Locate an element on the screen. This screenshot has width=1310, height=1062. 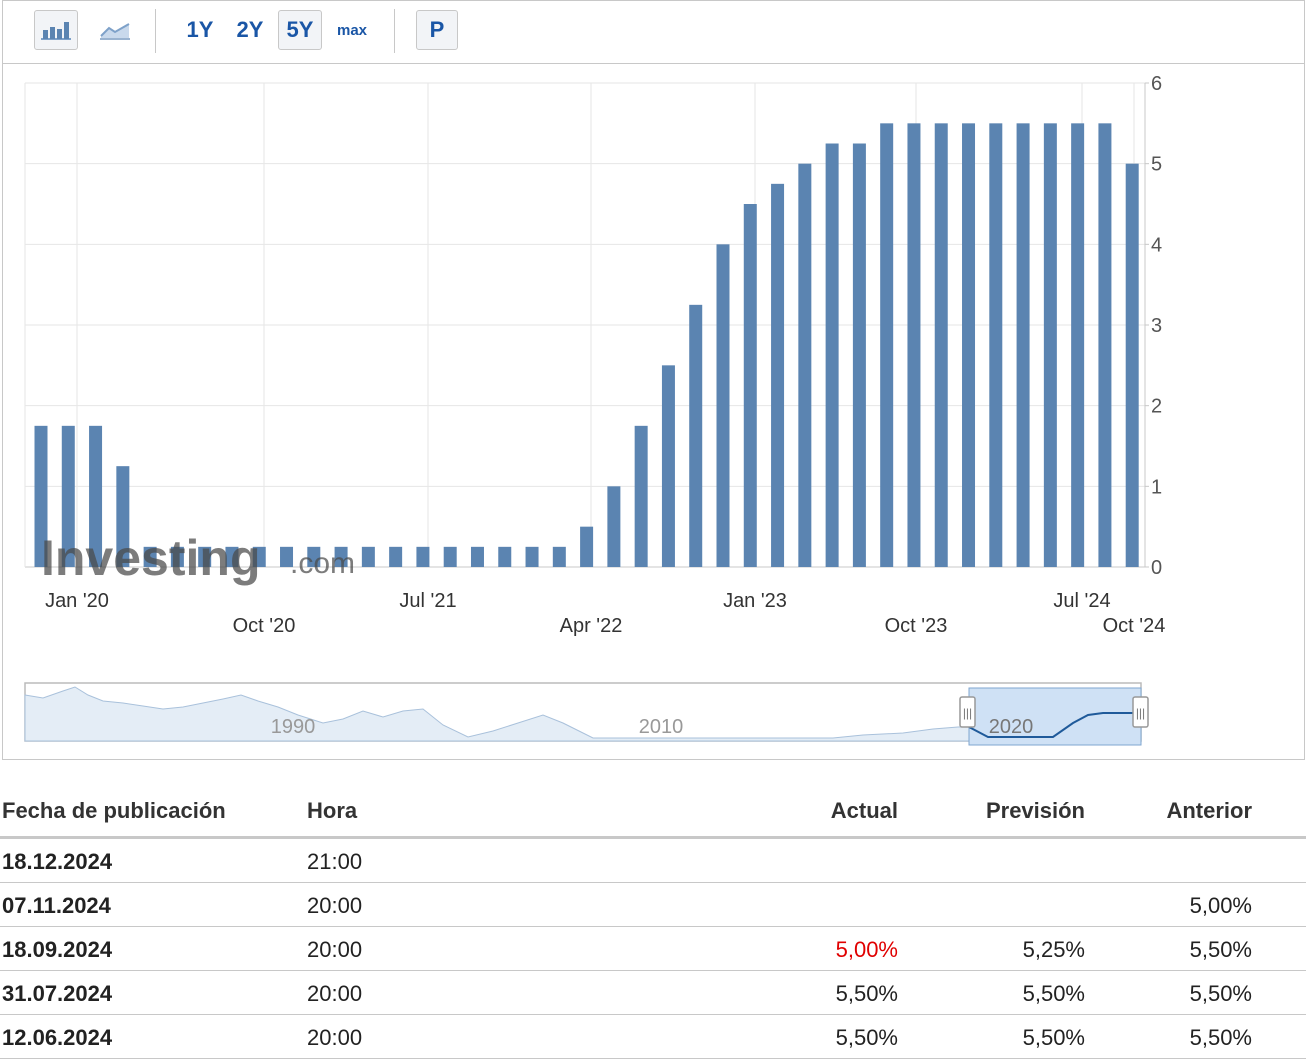
release-time: 21:00 is located at coordinates (335, 861).